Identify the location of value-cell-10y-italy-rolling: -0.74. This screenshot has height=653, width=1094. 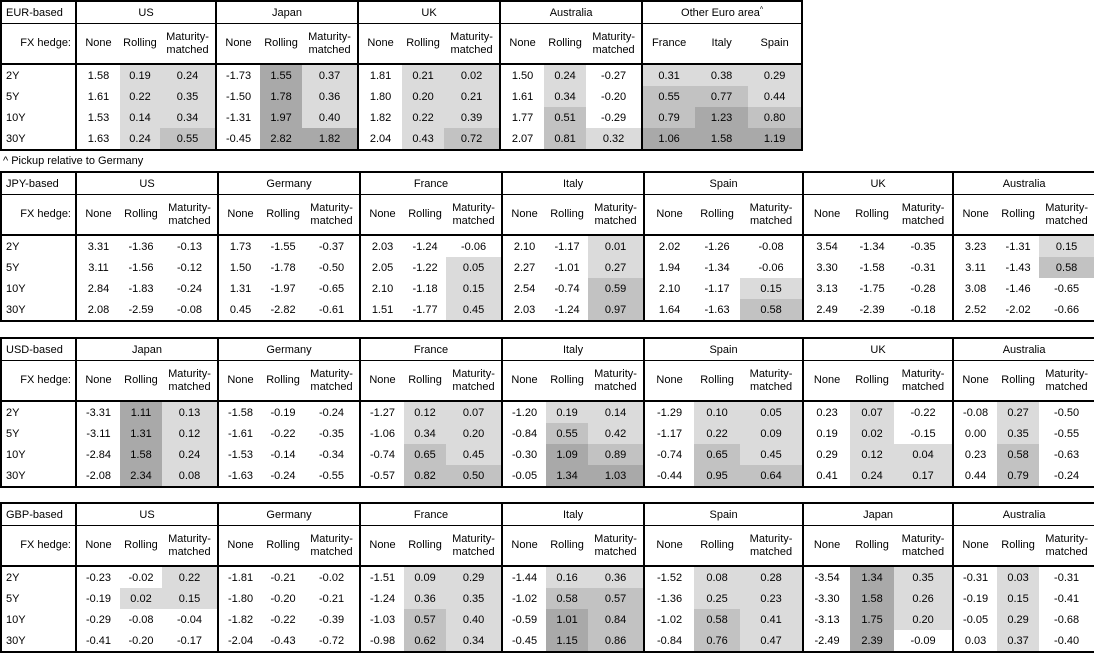
(567, 288).